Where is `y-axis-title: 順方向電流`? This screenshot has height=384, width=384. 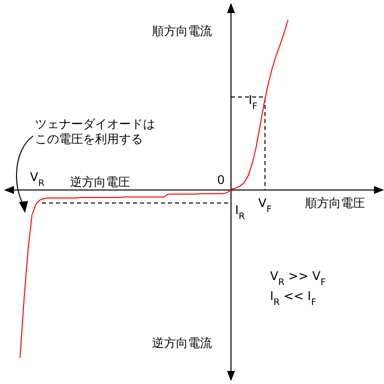
y-axis-title: 順方向電流 is located at coordinates (182, 31).